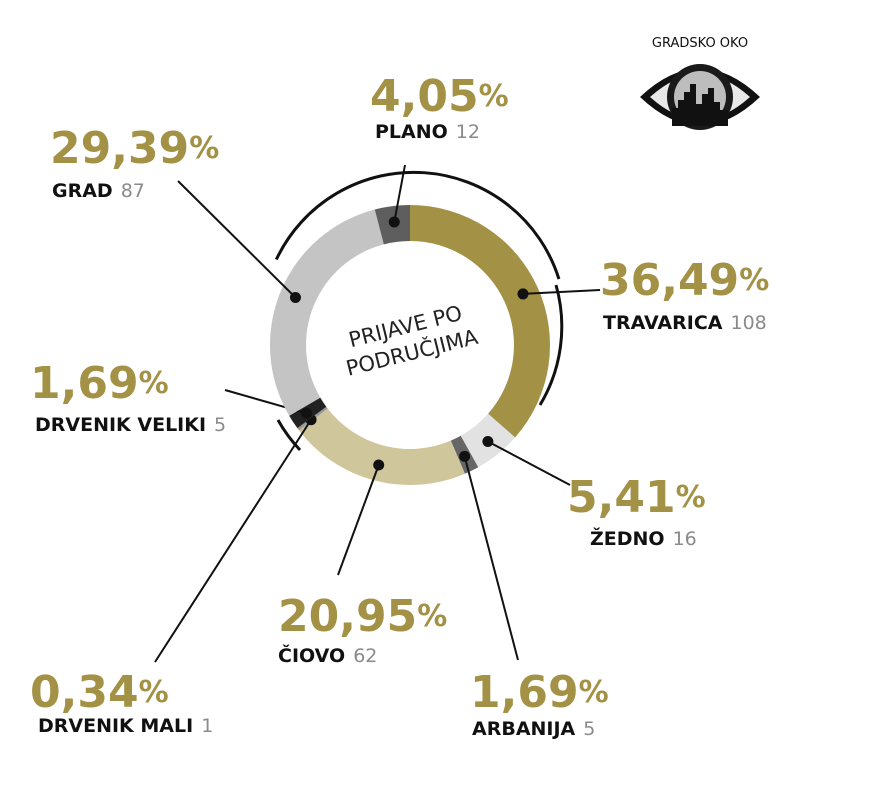 This screenshot has height=800, width=892. What do you see at coordinates (468, 132) in the screenshot?
I see `count-label: 12` at bounding box center [468, 132].